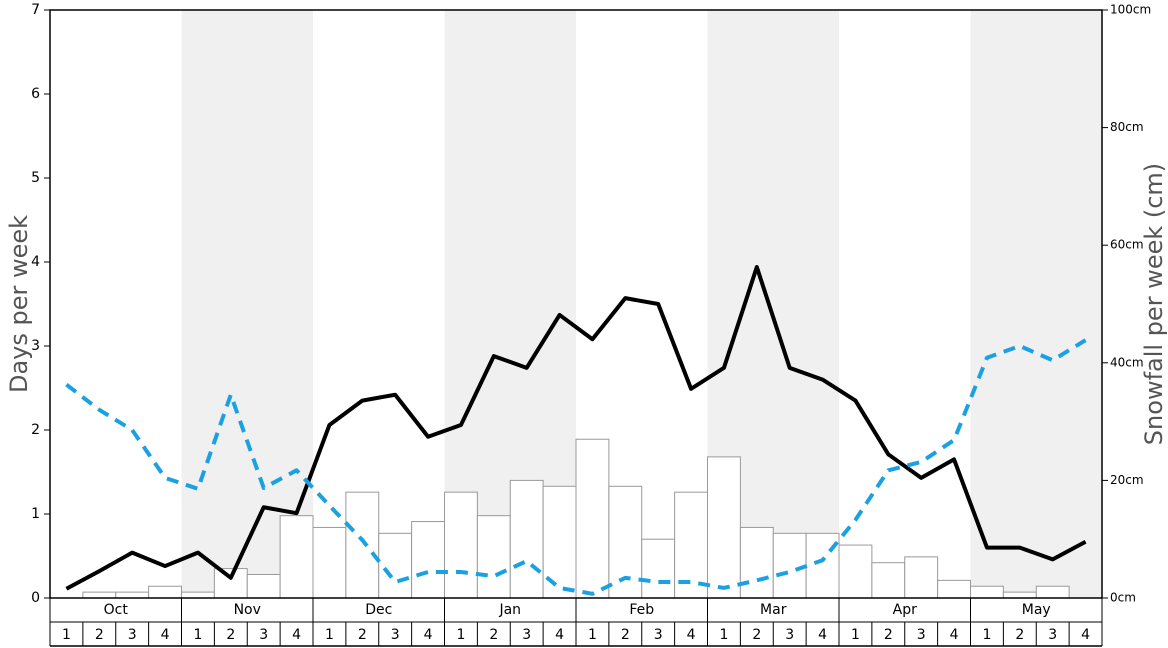  What do you see at coordinates (773, 610) in the screenshot?
I see `month-label: Mar` at bounding box center [773, 610].